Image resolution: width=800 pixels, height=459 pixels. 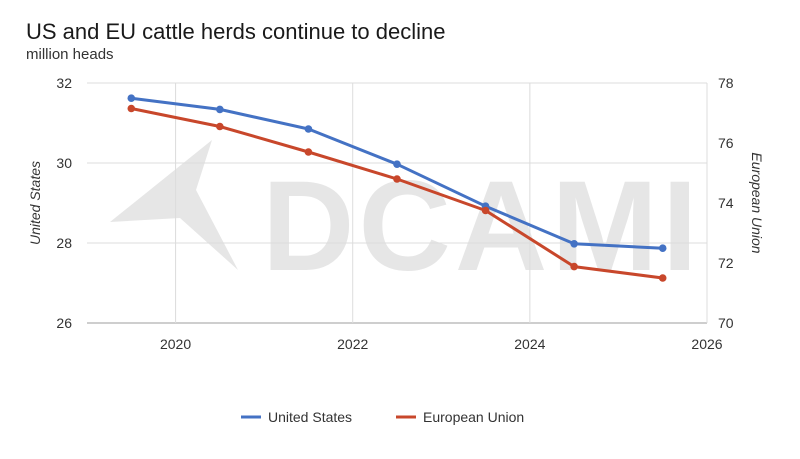 I want to click on x-tick-label: 2024, so click(x=529, y=344).